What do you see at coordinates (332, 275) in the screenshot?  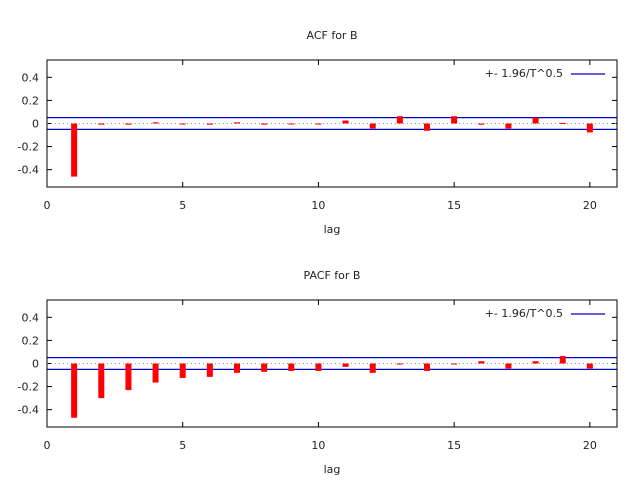 I see `chart-title: PACF for B` at bounding box center [332, 275].